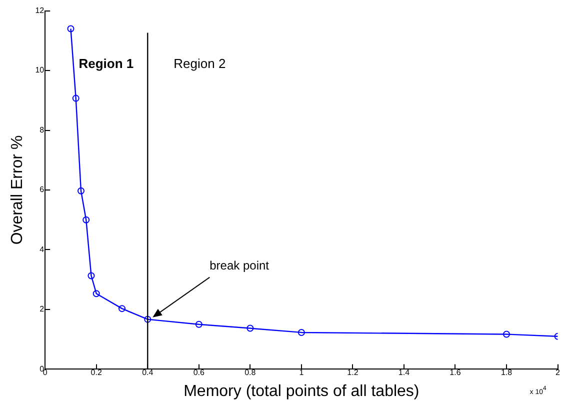 This screenshot has width=564, height=405. What do you see at coordinates (148, 373) in the screenshot?
I see `x-tick-label: 0.4` at bounding box center [148, 373].